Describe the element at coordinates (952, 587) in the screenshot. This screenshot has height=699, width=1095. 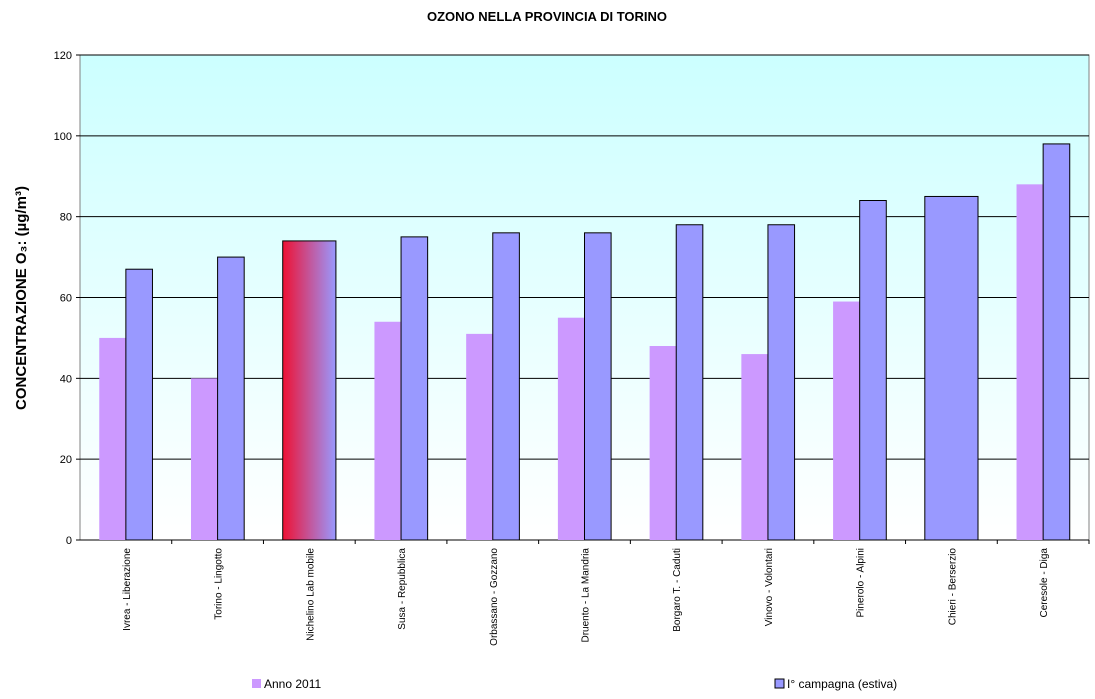
I see `x-tick-label: Chieri - Berserzio` at that location.